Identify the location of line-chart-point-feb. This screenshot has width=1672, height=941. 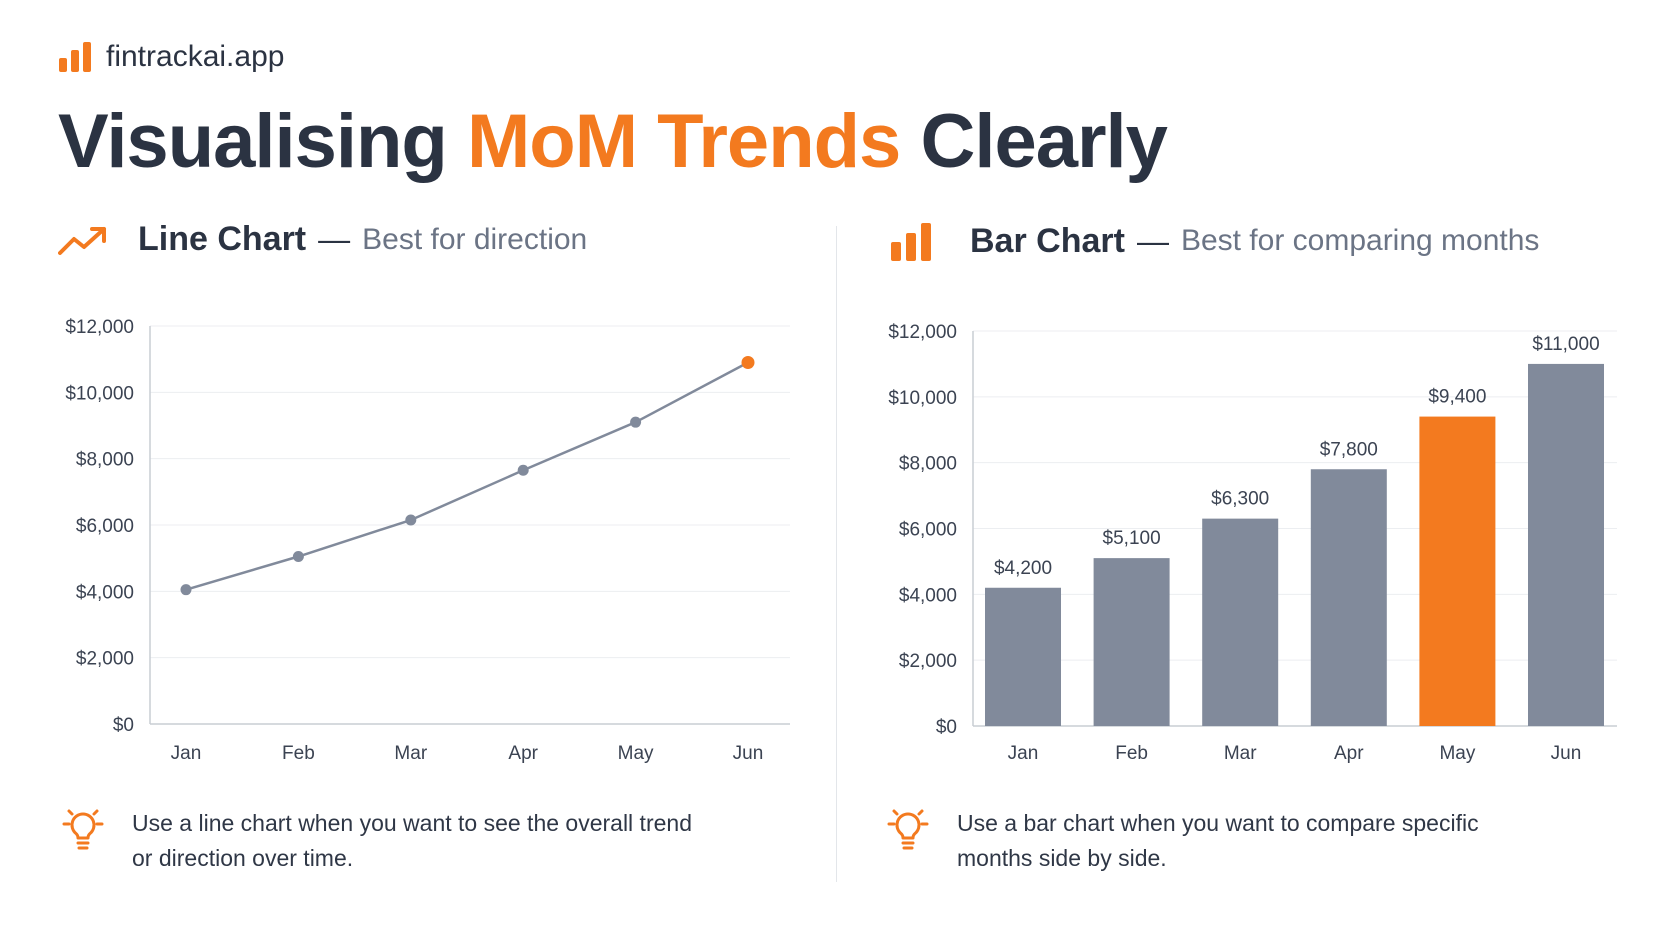
(298, 557).